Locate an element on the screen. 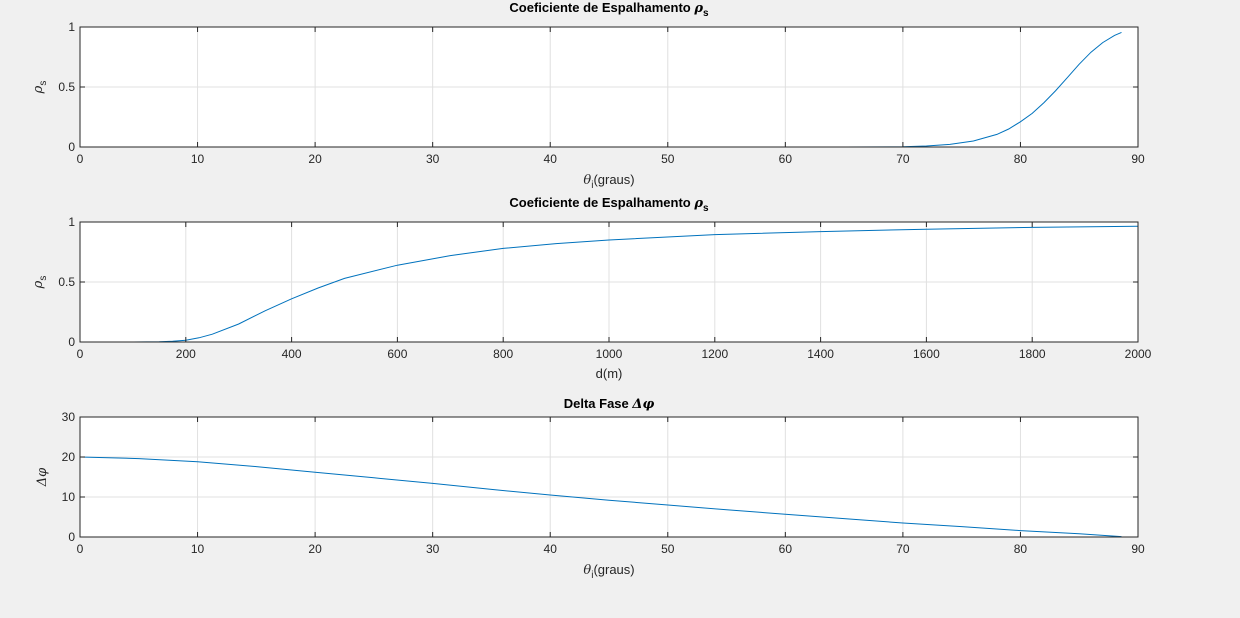 The height and width of the screenshot is (618, 1240). y-axis-label: Δφ is located at coordinates (42, 477).